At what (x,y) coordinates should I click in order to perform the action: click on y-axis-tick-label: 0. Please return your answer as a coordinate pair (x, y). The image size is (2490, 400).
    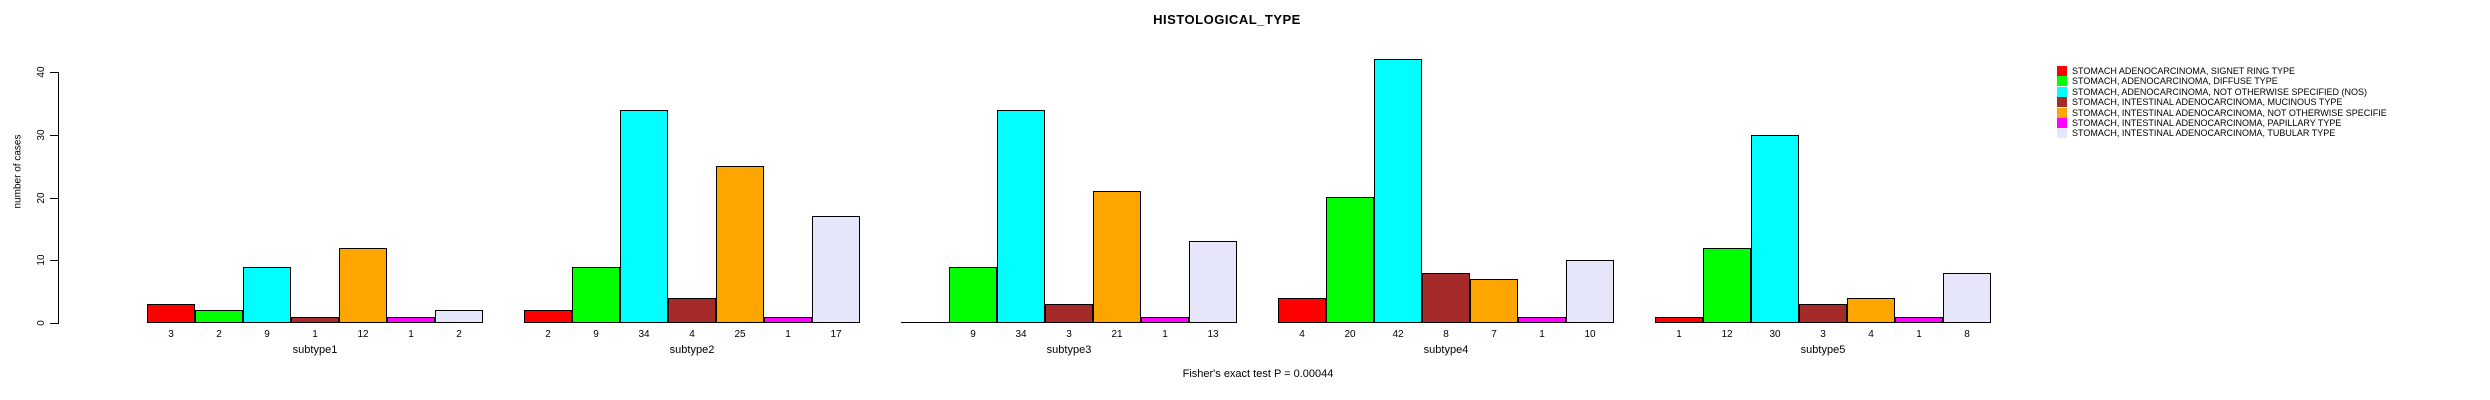
    Looking at the image, I should click on (41, 323).